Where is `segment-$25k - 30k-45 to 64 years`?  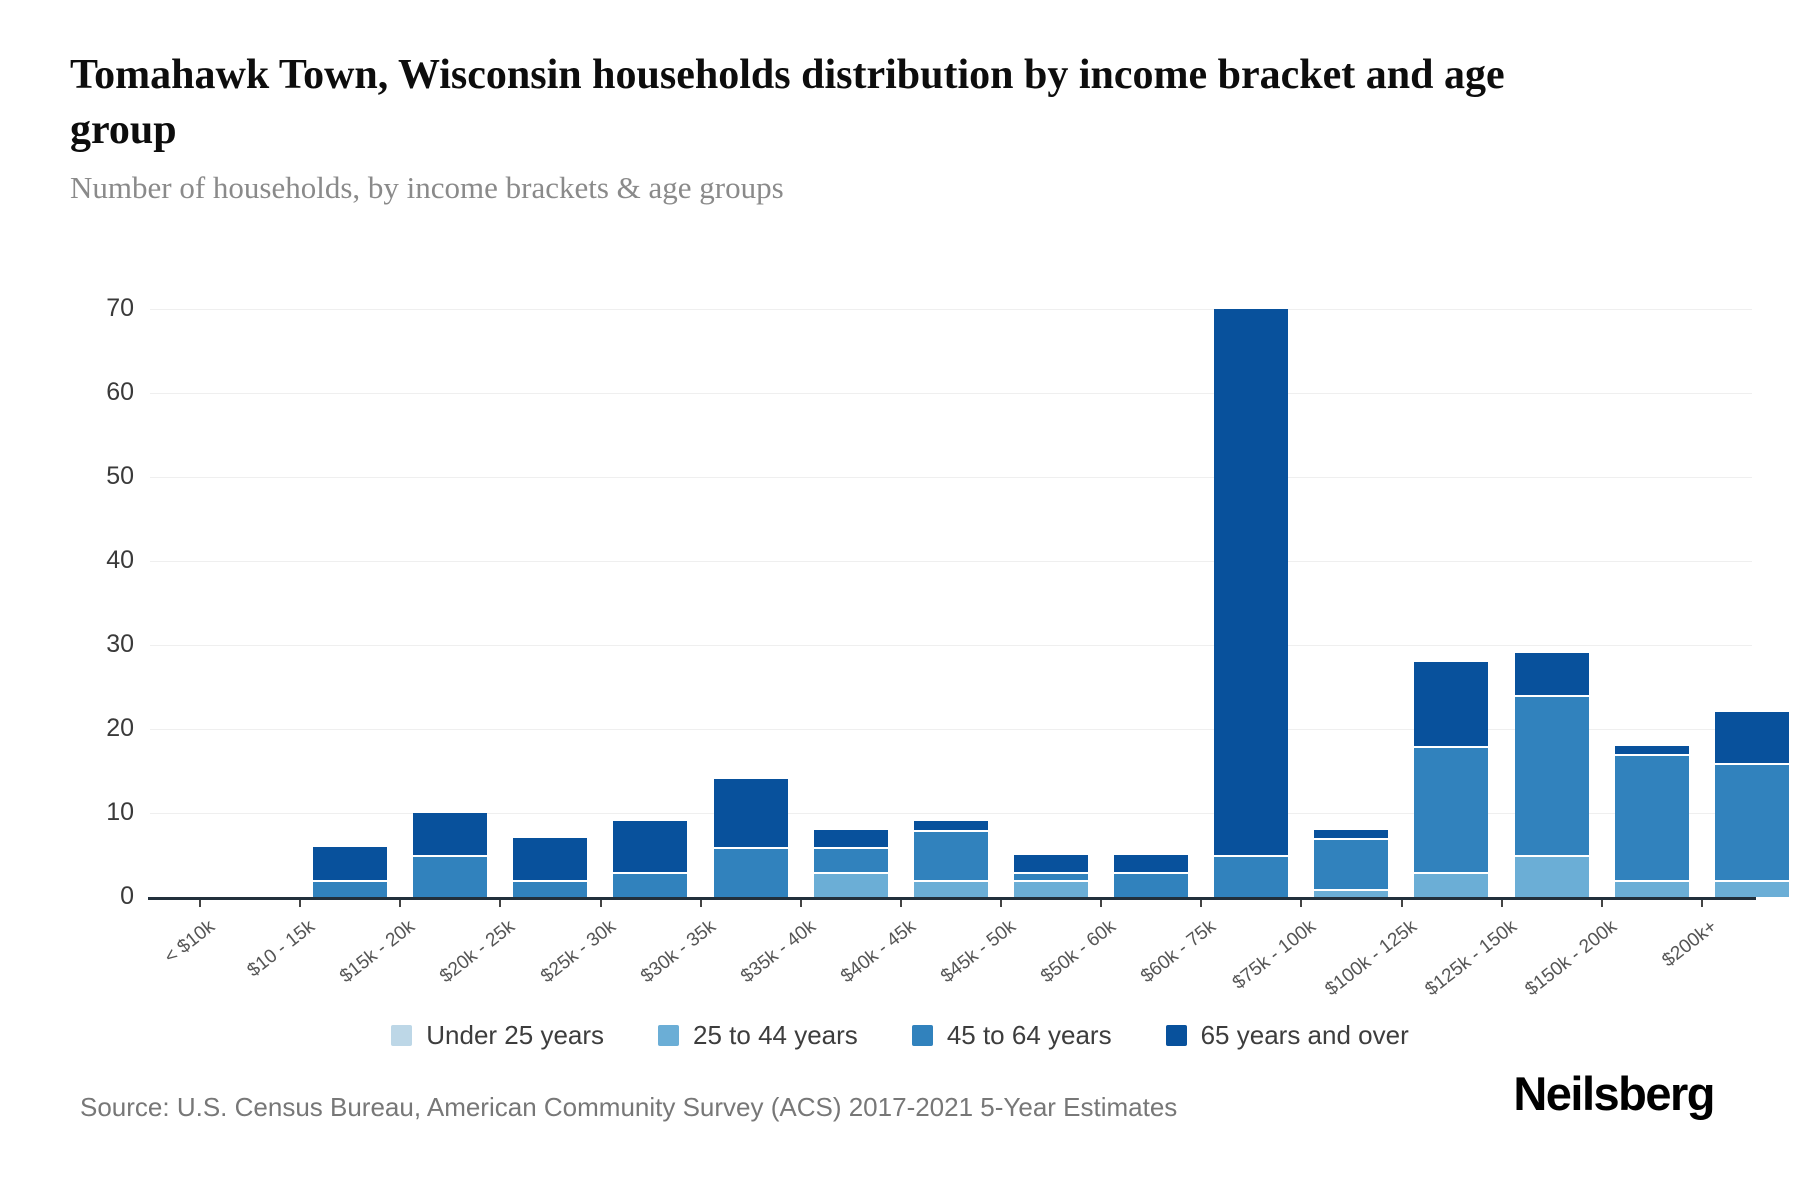
segment-$25k - 30k-45 to 64 years is located at coordinates (750, 871).